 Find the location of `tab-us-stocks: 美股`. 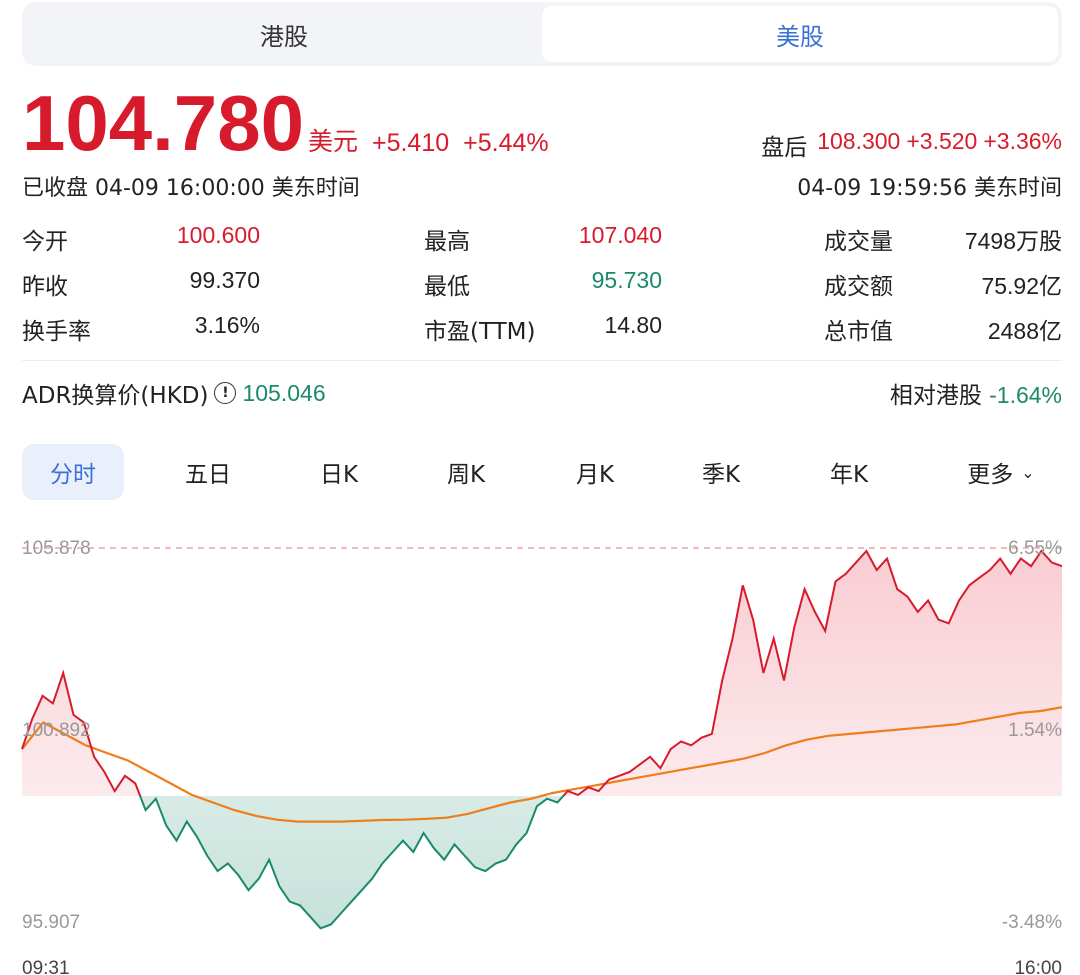

tab-us-stocks: 美股 is located at coordinates (800, 34).